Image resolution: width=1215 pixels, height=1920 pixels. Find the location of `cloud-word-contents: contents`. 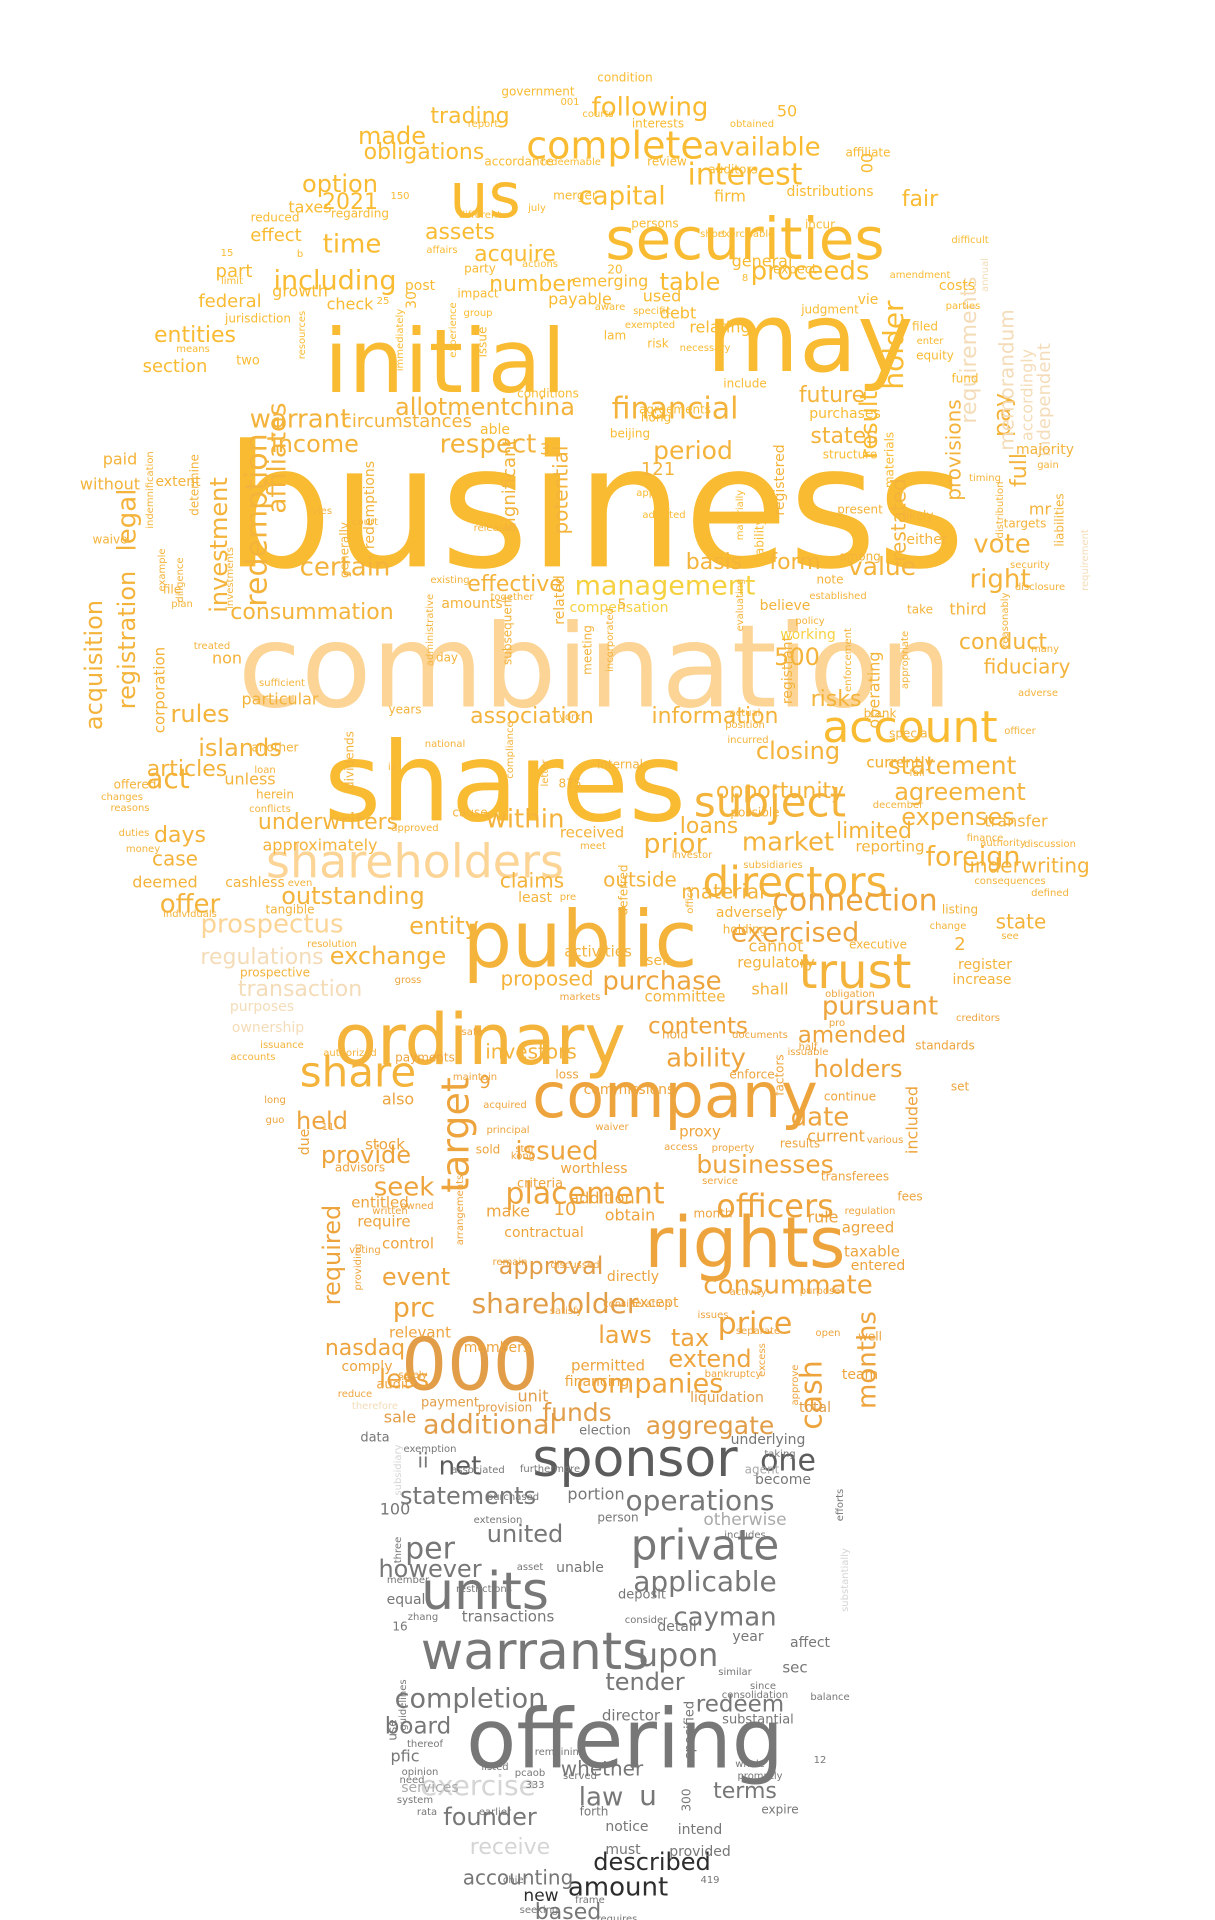

cloud-word-contents: contents is located at coordinates (698, 1027).